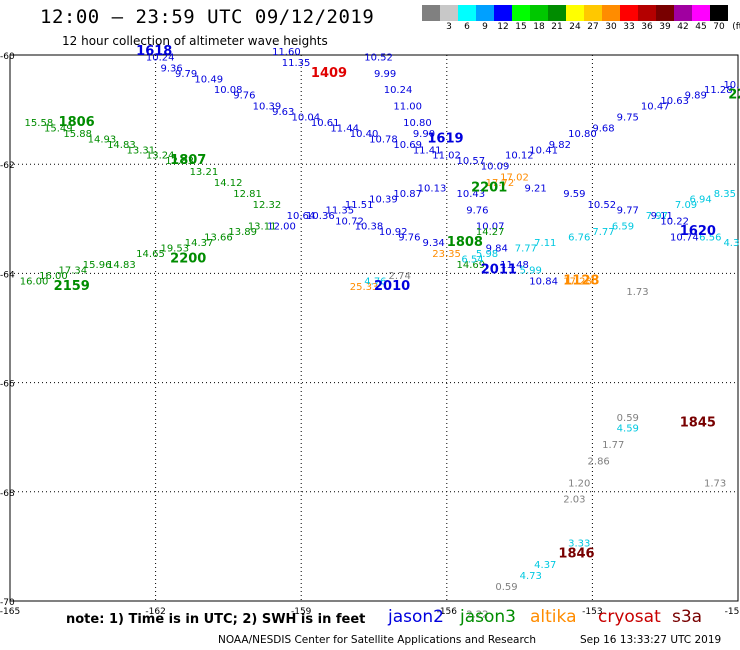 Image resolution: width=740 pixels, height=650 pixels. Describe the element at coordinates (576, 553) in the screenshot. I see `pass-time-label: 1846` at that location.